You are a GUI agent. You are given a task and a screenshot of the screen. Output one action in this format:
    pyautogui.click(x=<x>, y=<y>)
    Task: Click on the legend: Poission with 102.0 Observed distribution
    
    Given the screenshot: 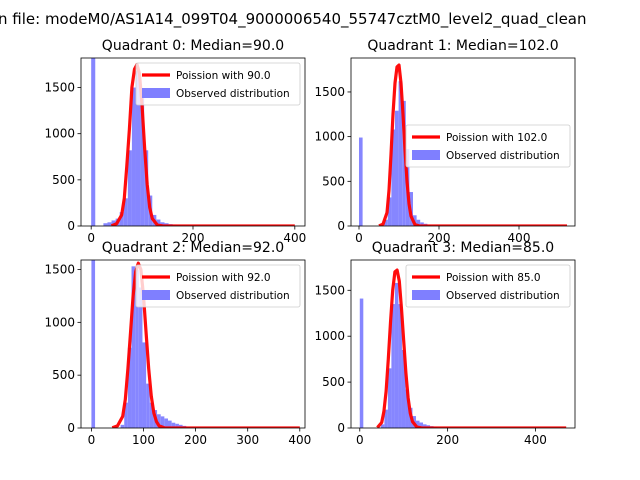 What is the action you would take?
    pyautogui.click(x=488, y=146)
    